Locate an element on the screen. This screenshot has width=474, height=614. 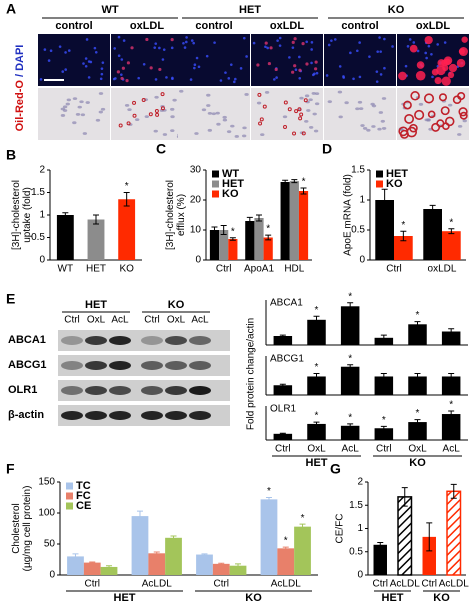
legend-label: KO is located at coordinates (394, 184).